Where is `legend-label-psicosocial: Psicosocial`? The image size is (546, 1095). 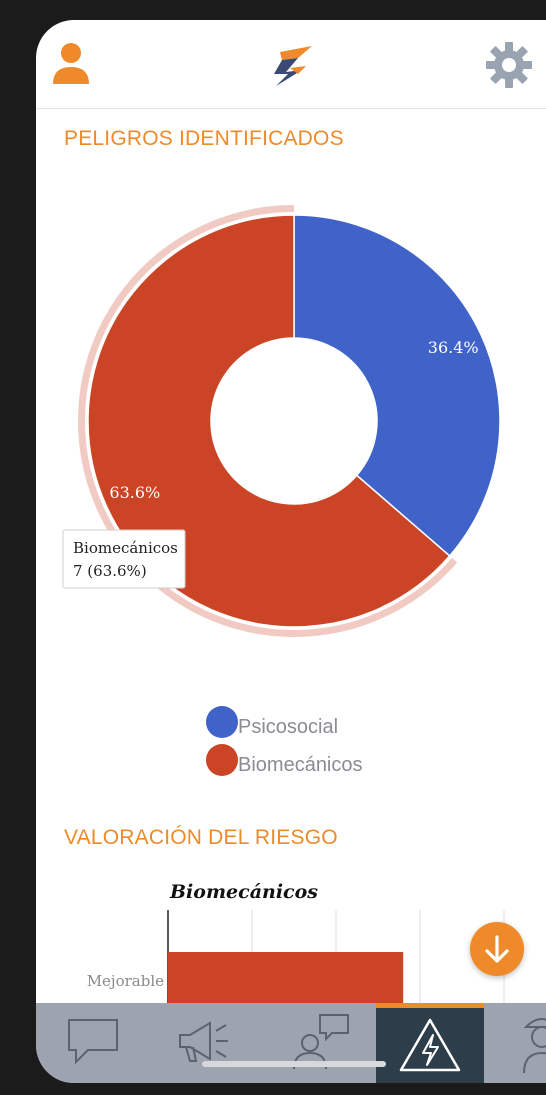
legend-label-psicosocial: Psicosocial is located at coordinates (288, 727).